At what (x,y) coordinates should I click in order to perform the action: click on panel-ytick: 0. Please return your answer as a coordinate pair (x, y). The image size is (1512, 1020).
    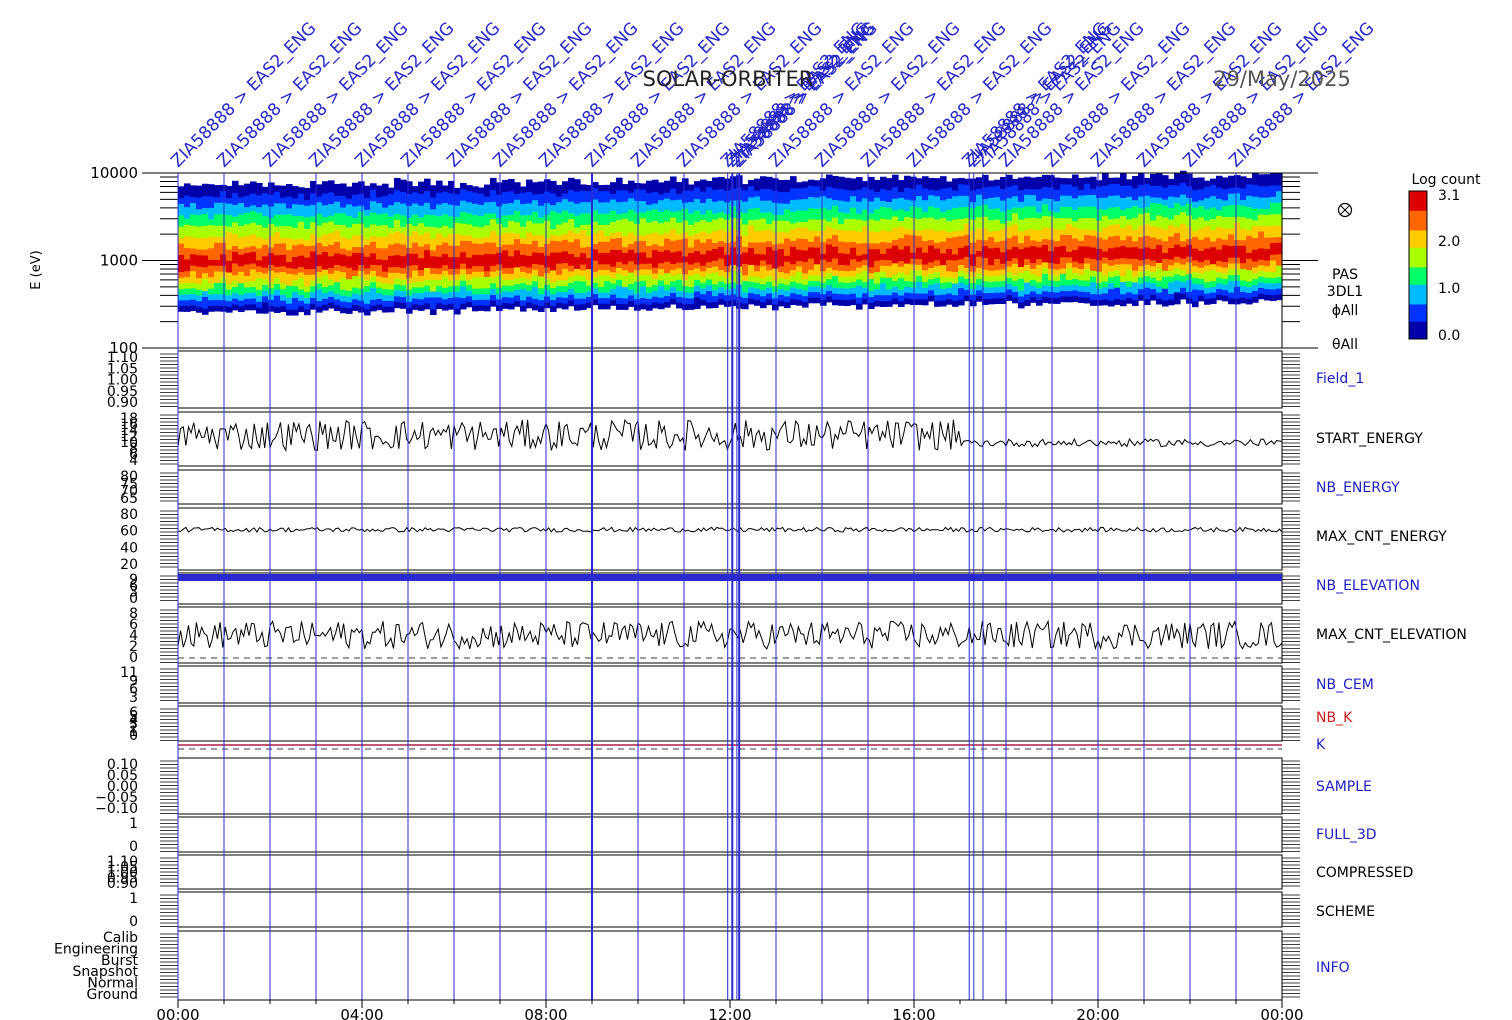
    Looking at the image, I should click on (133, 922).